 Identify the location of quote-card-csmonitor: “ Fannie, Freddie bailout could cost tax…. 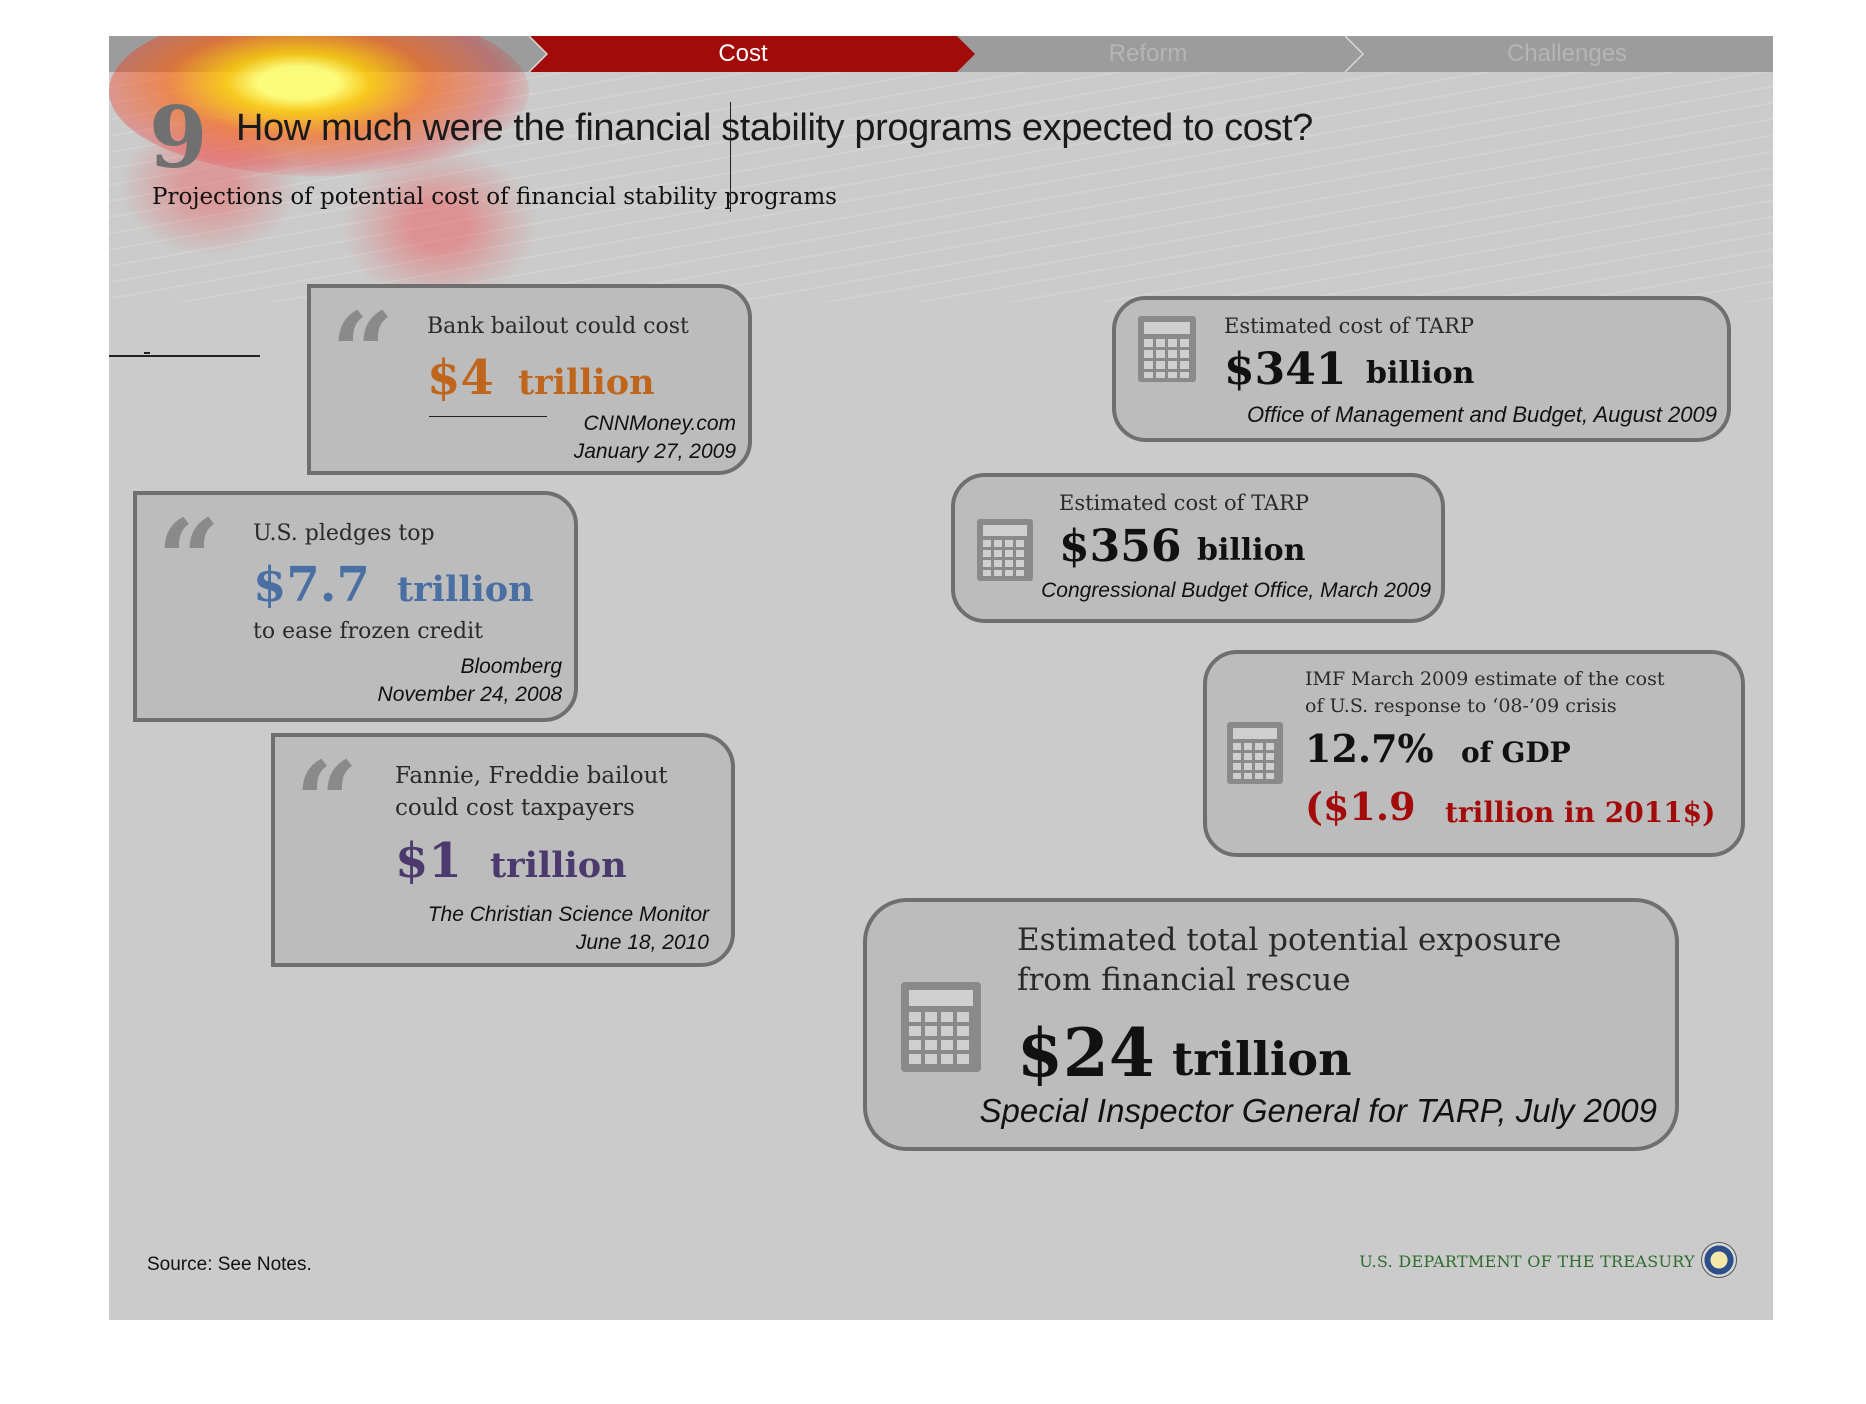
(503, 850).